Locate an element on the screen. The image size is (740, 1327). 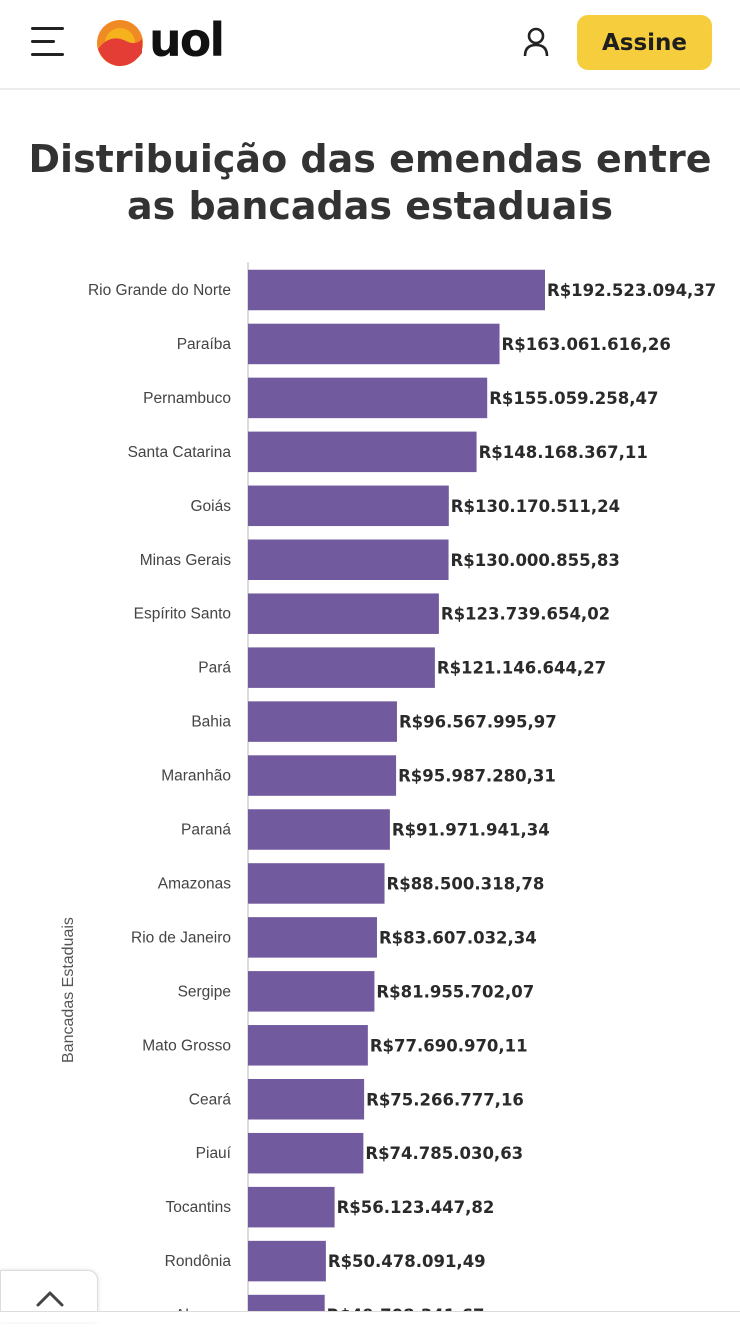
value-label: R$50.478.091,49 is located at coordinates (407, 1261).